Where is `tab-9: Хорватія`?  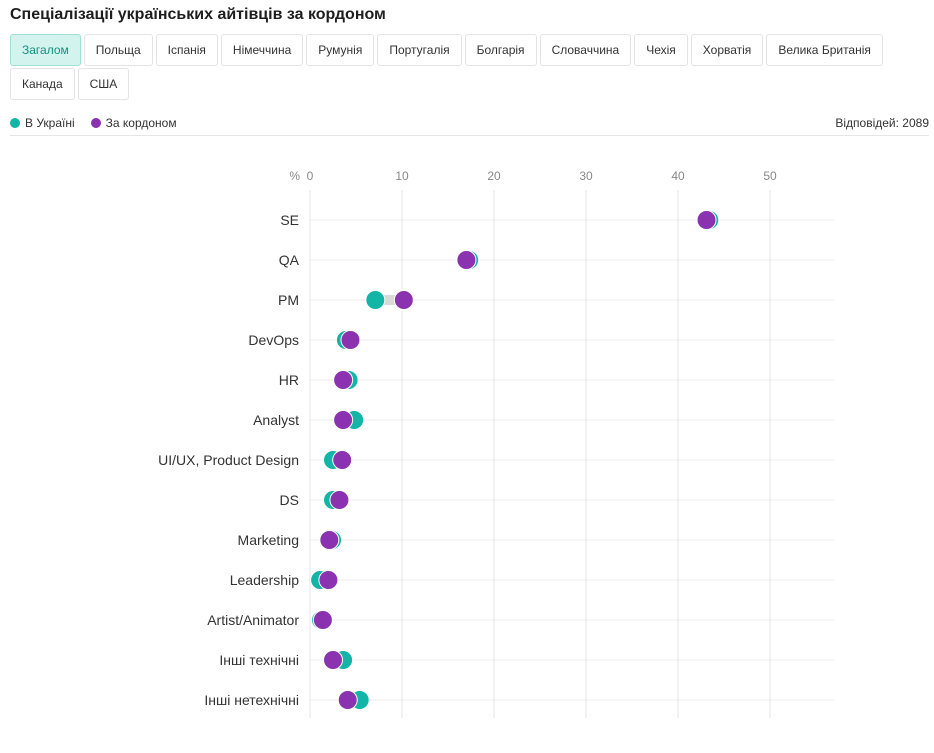
tab-9: Хорватія is located at coordinates (727, 50).